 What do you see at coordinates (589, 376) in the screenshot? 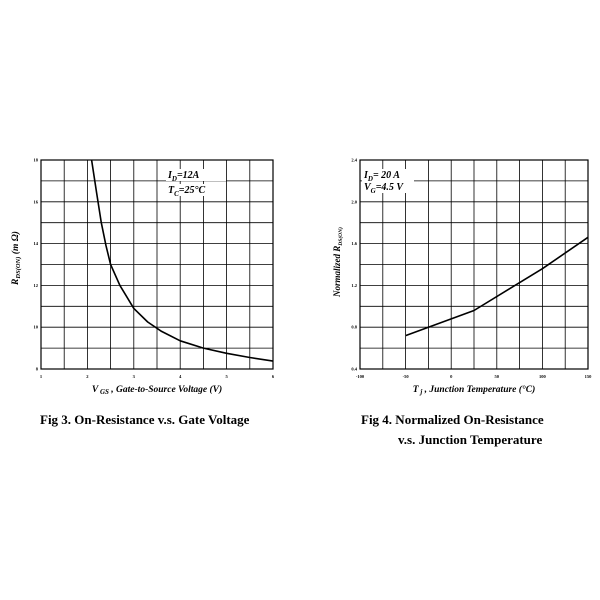
I see `x-tick-label: 150` at bounding box center [589, 376].